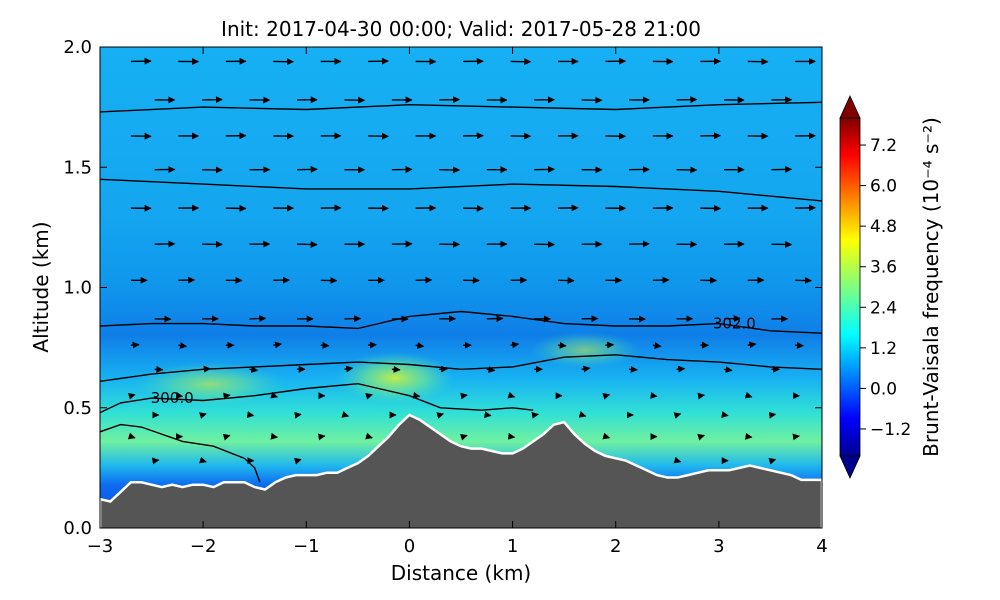 The height and width of the screenshot is (600, 1000). What do you see at coordinates (883, 389) in the screenshot?
I see `colorbar-tick-label: 0.0` at bounding box center [883, 389].